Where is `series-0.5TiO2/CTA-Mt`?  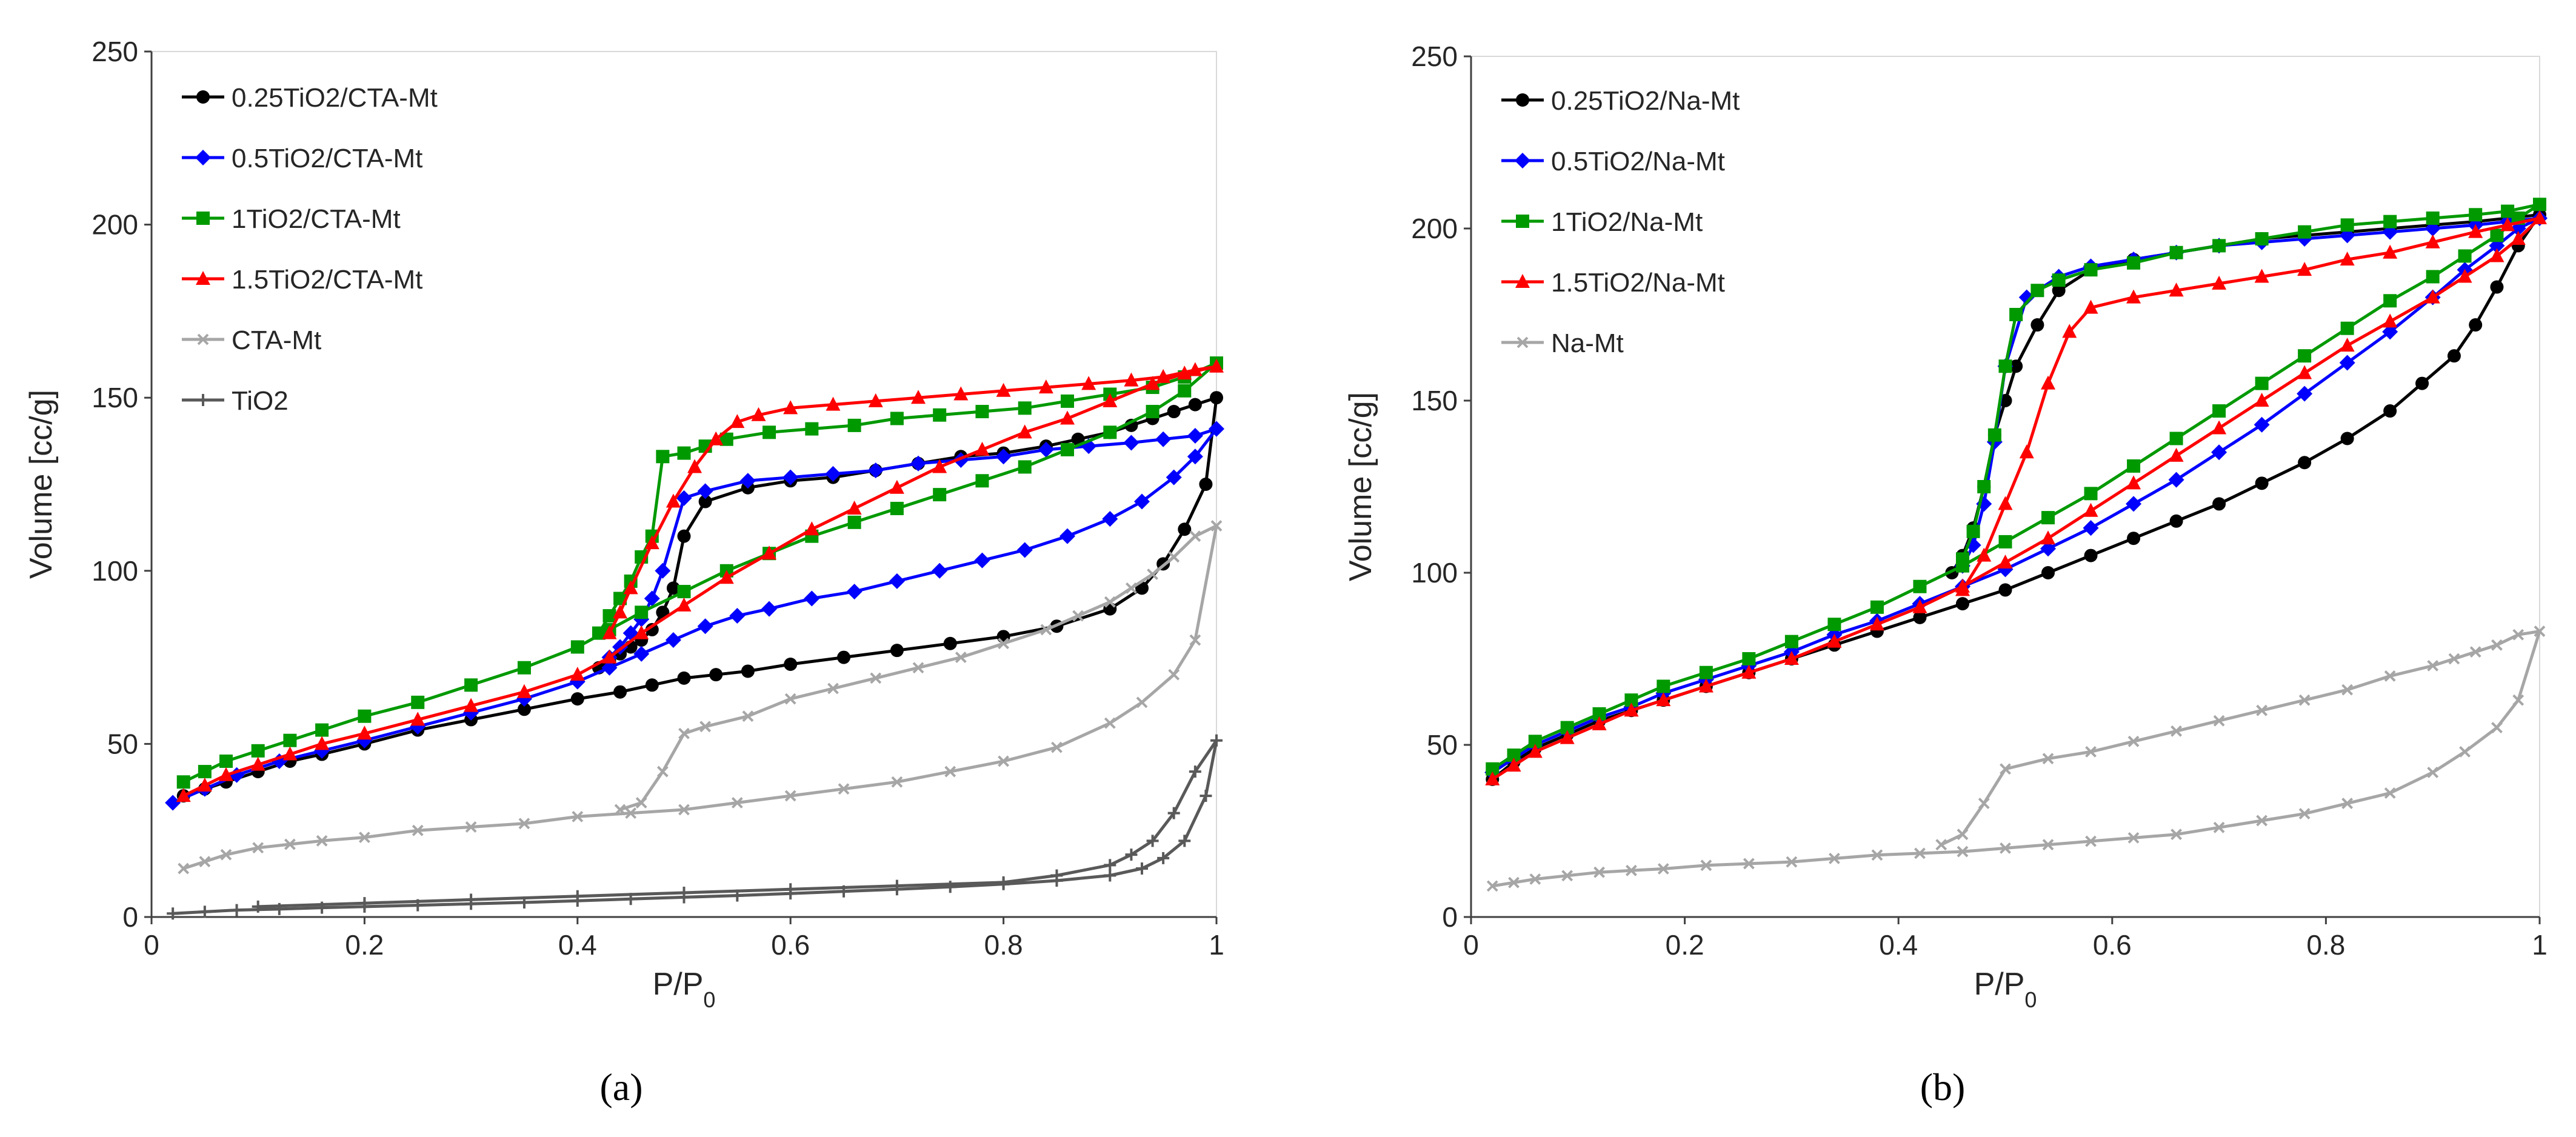
series-0.5TiO2/CTA-Mt is located at coordinates (695, 616).